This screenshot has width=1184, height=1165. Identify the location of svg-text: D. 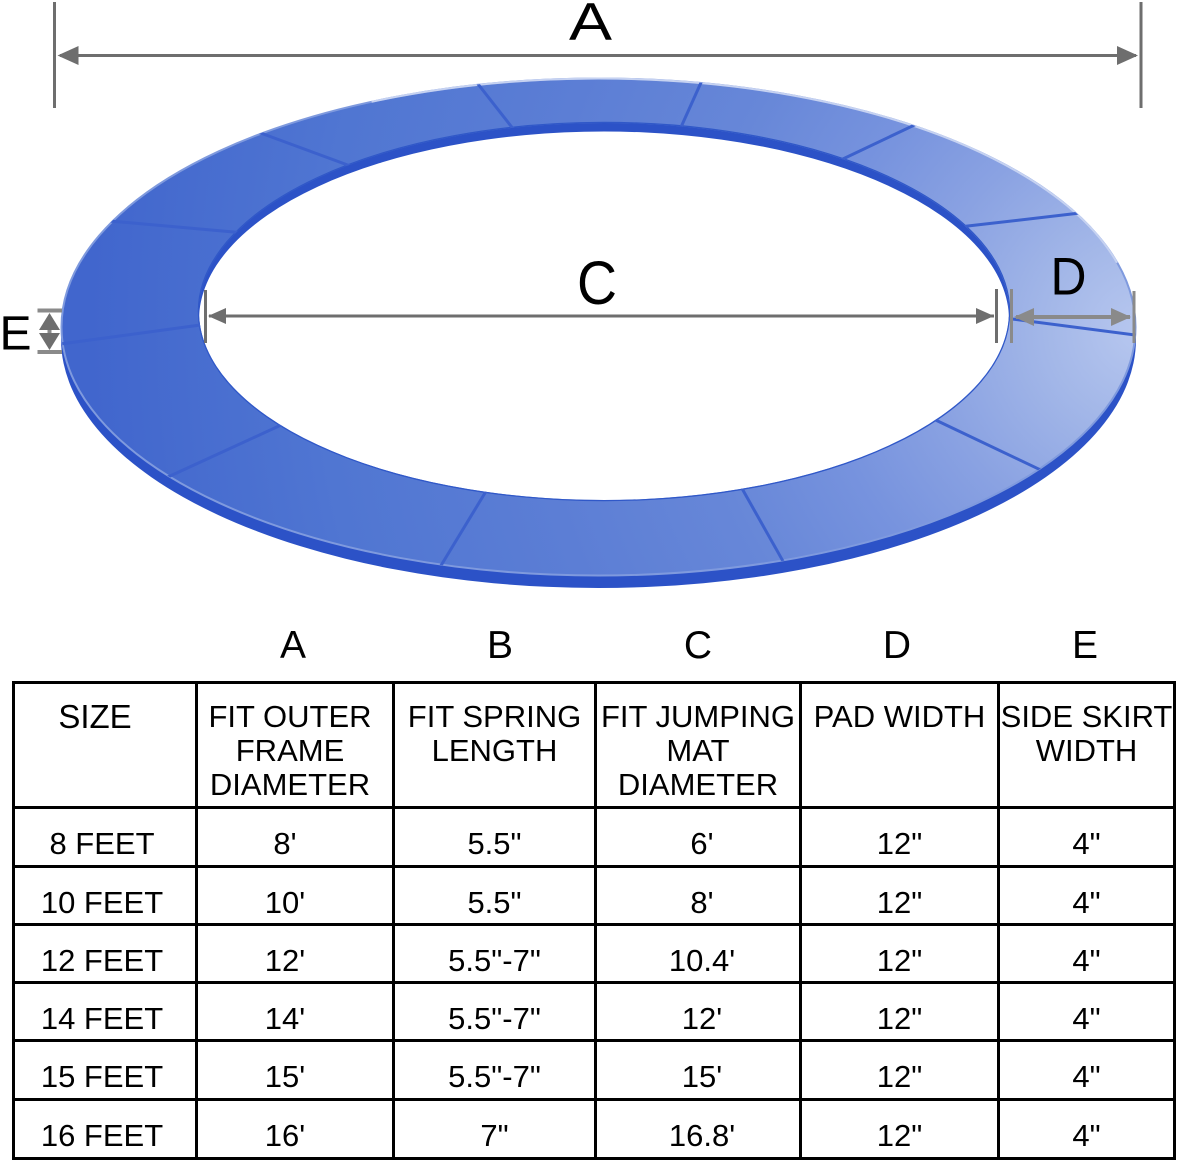
(1069, 277).